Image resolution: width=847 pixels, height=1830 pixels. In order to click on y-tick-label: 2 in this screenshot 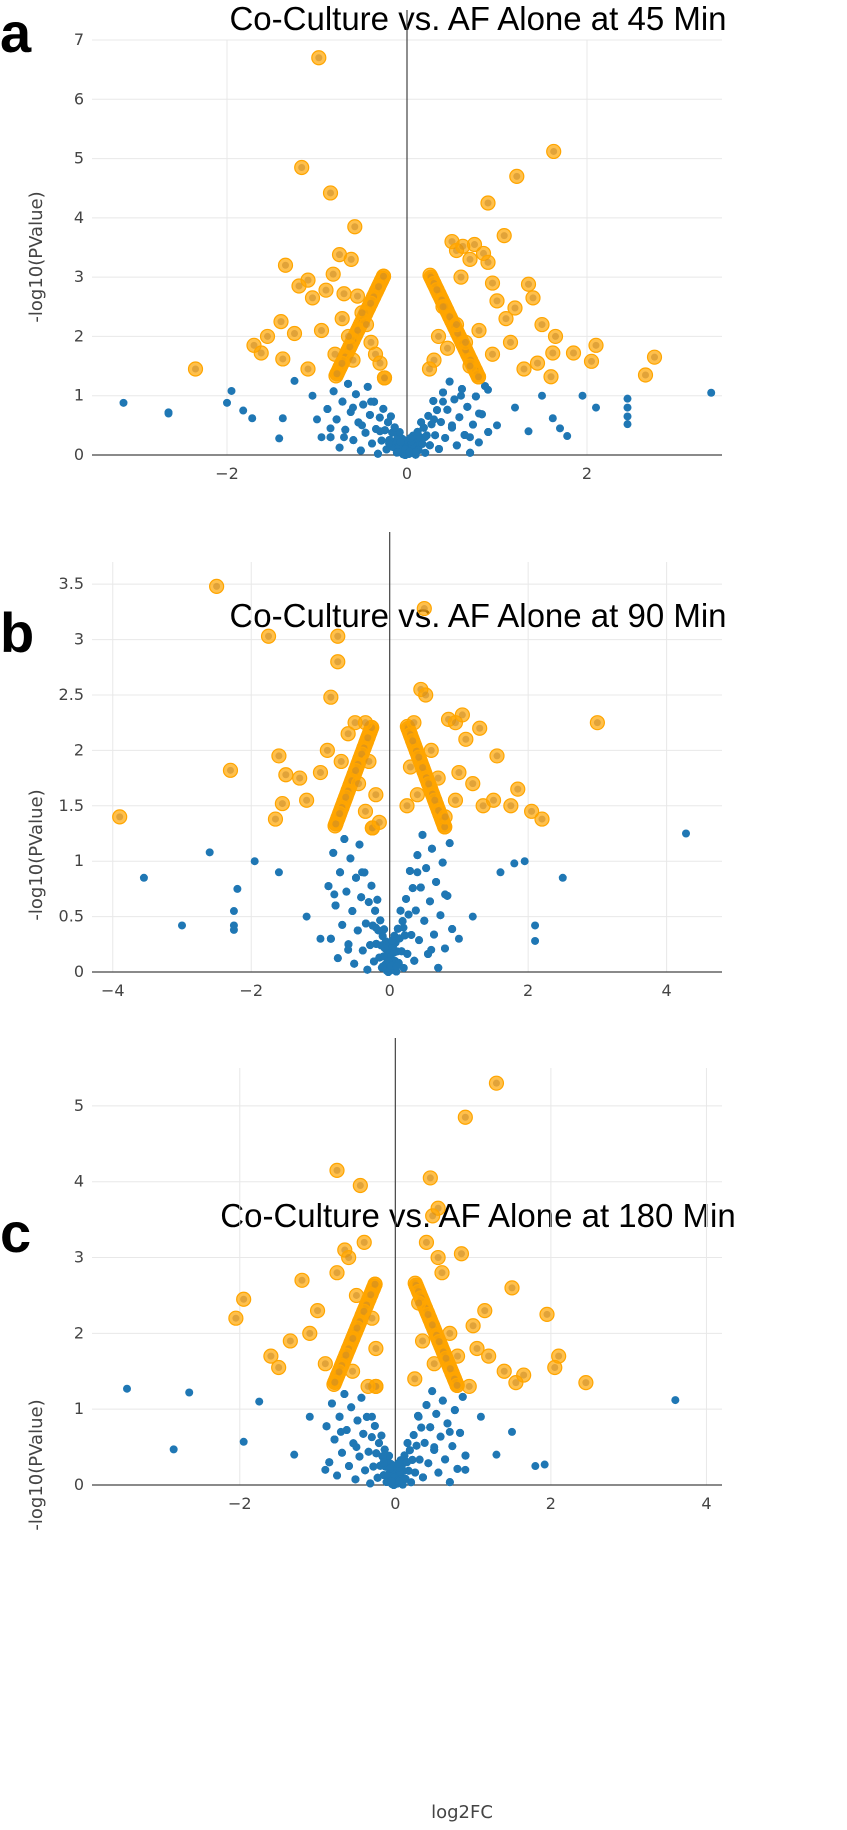, I will do `click(79, 335)`.